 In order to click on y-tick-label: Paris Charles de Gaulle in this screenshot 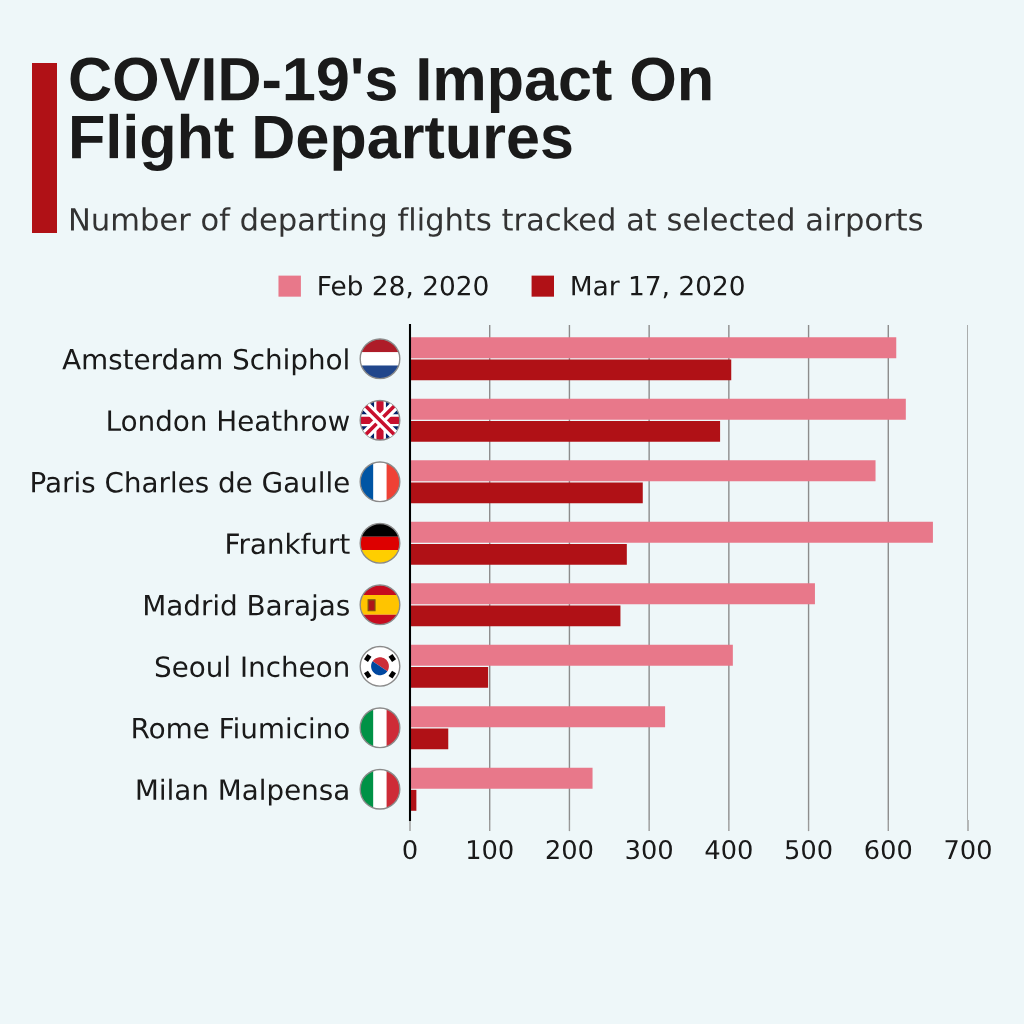, I will do `click(190, 482)`.